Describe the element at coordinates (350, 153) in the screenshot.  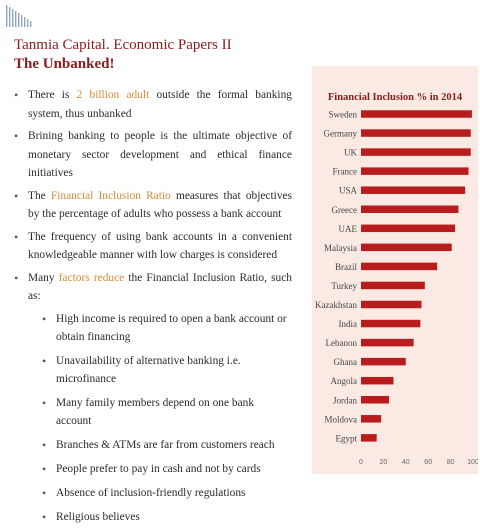
I see `category-label: UK` at that location.